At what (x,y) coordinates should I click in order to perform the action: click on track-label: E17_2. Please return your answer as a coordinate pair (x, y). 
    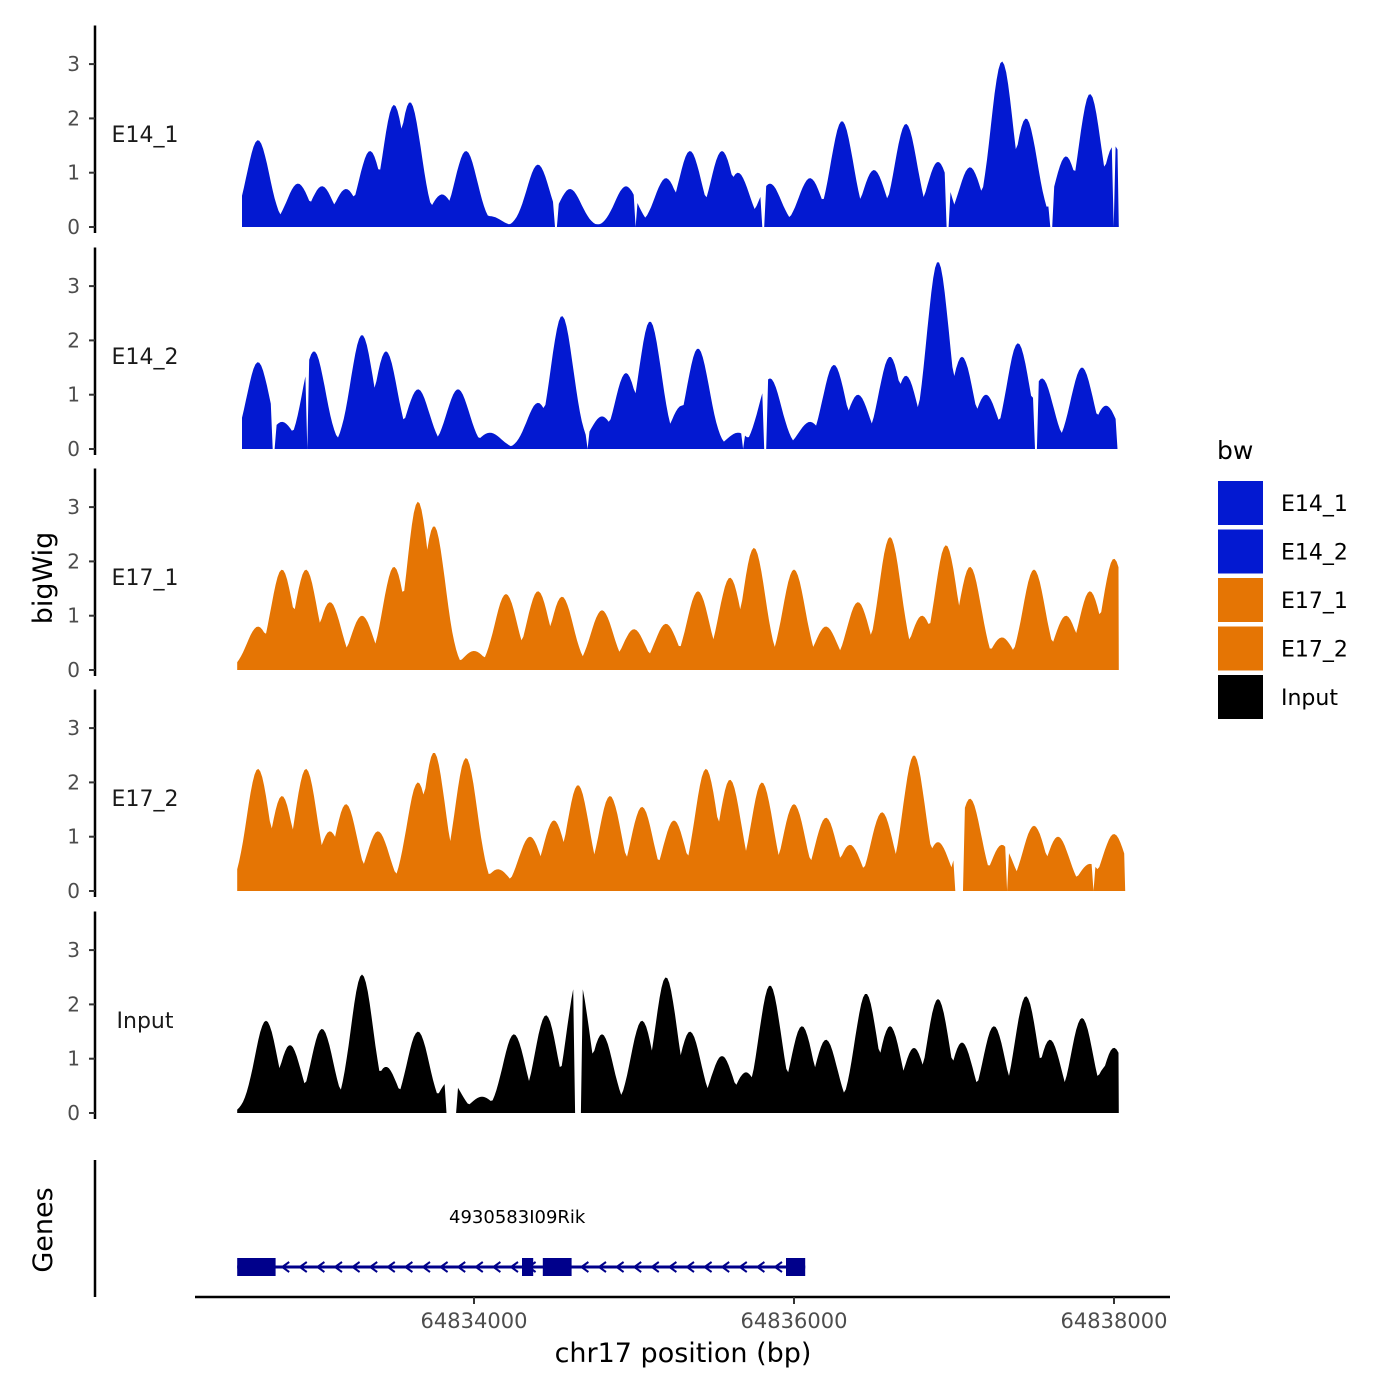
    Looking at the image, I should click on (145, 799).